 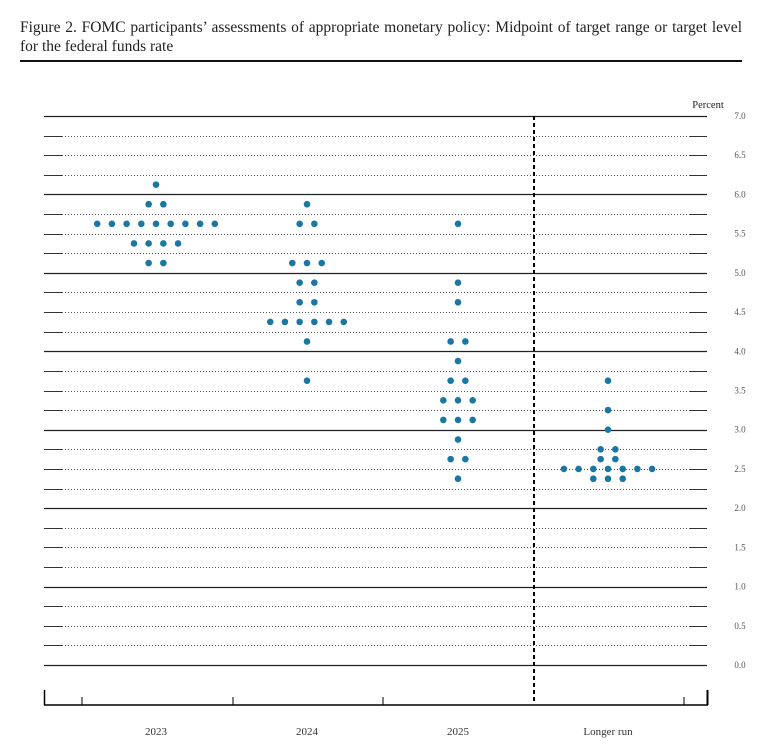 What do you see at coordinates (376, 698) in the screenshot?
I see `x-axis` at bounding box center [376, 698].